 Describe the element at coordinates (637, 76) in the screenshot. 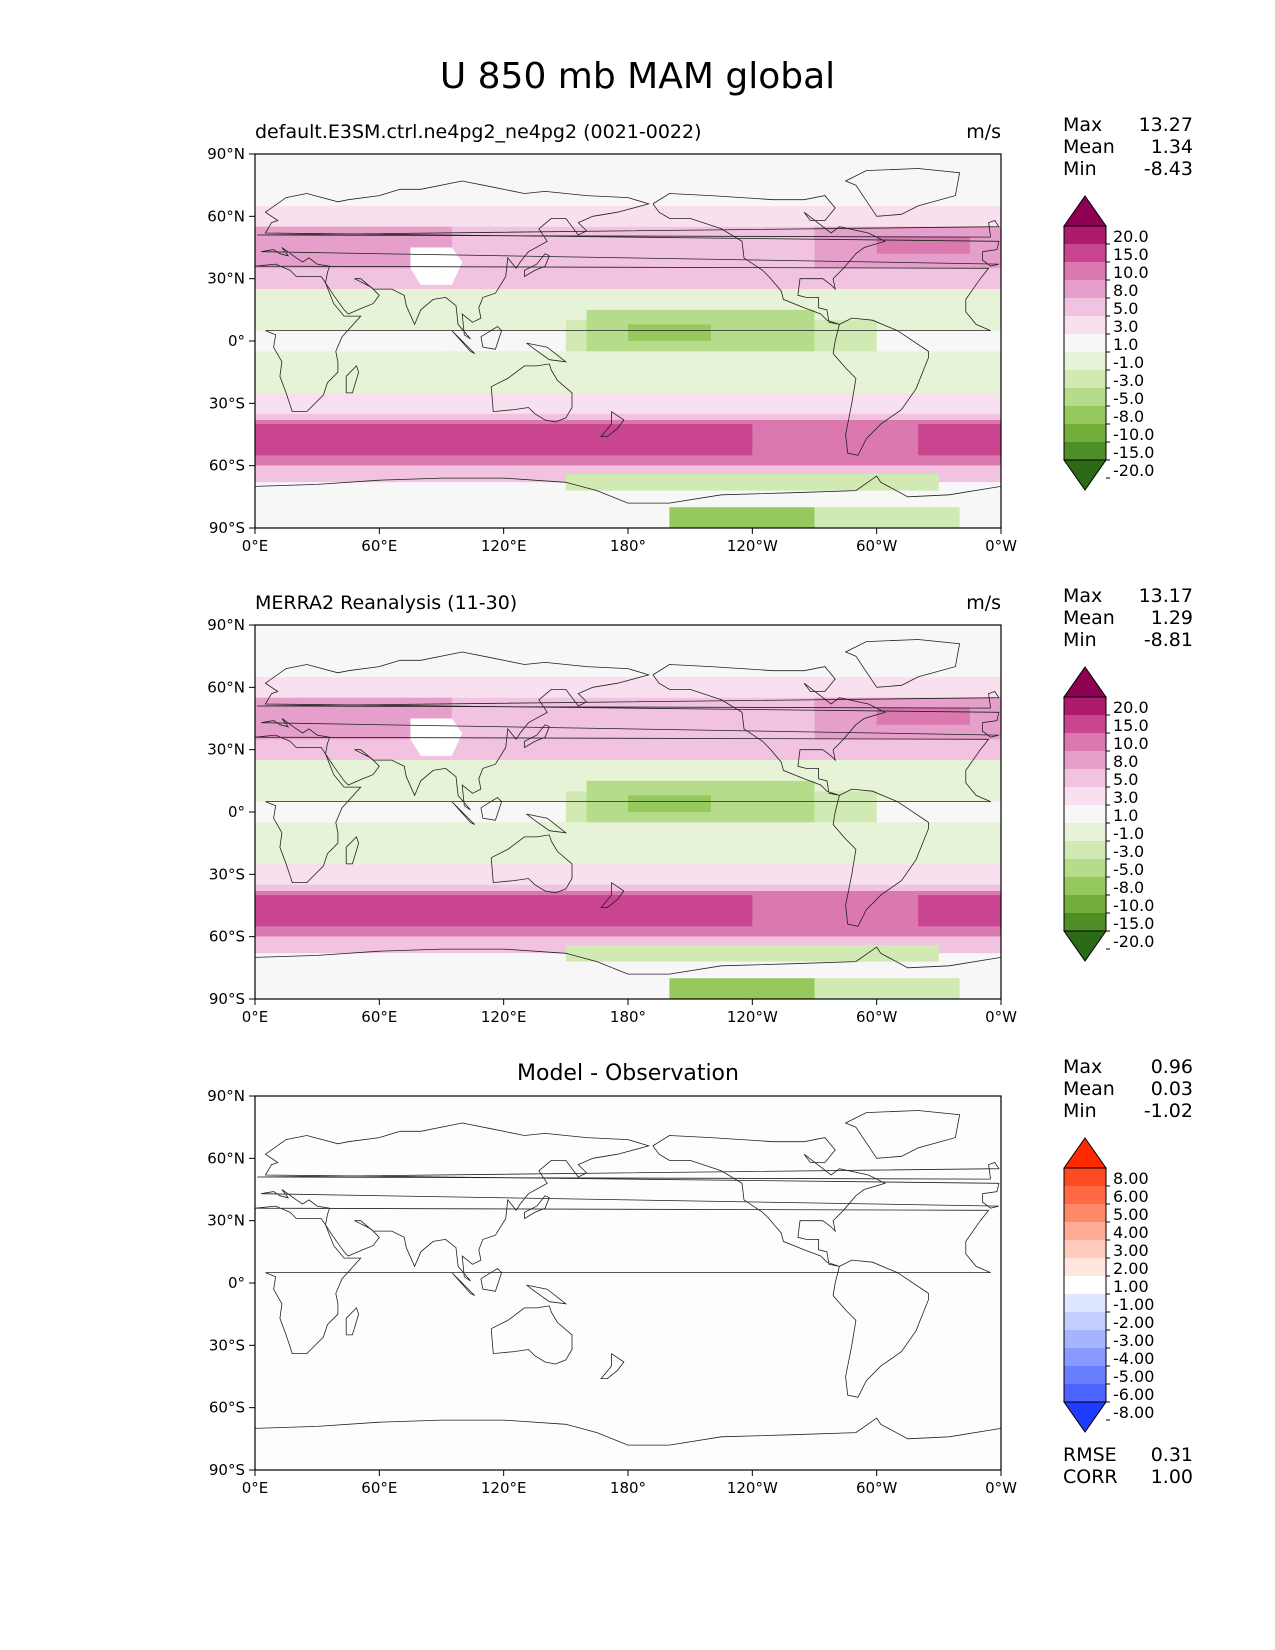

I see `figure-title: U 850 mb MAM global` at that location.